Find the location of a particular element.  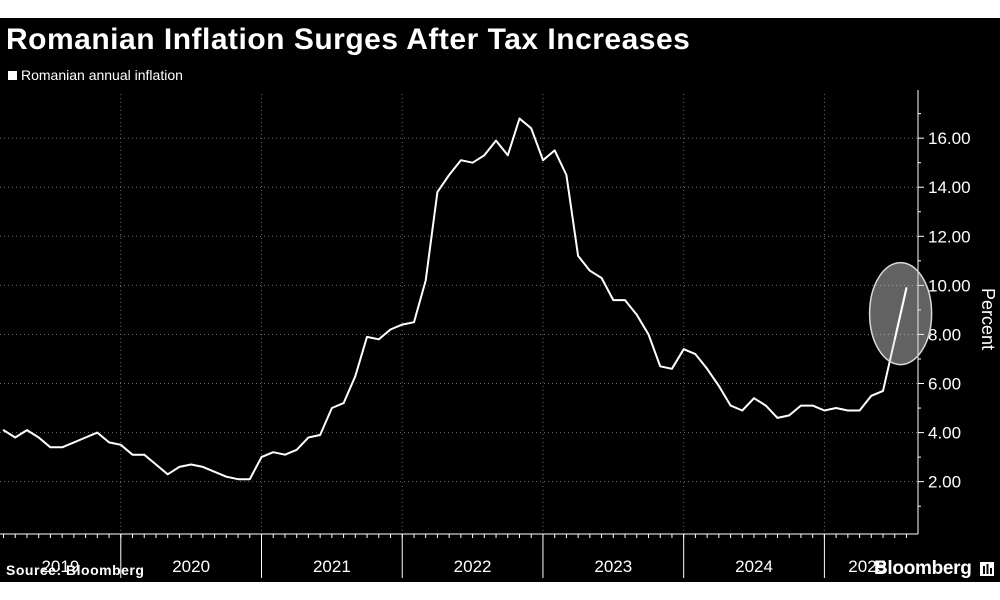

x-year-label: 2021 is located at coordinates (332, 566).